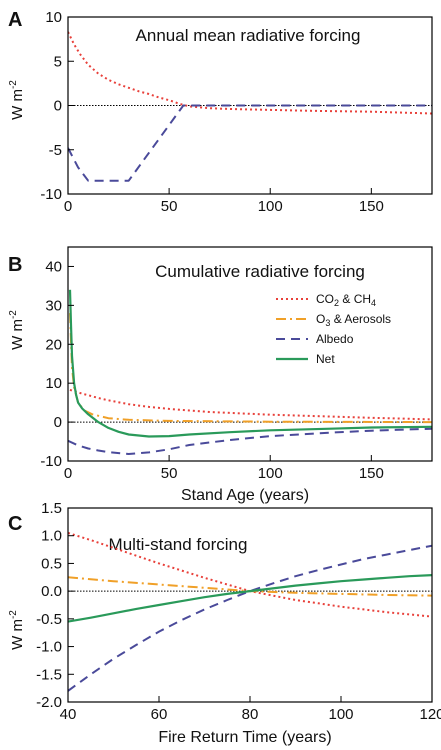 The image size is (441, 750). I want to click on panel-c-y-tick-label: -0.5, so click(49, 619).